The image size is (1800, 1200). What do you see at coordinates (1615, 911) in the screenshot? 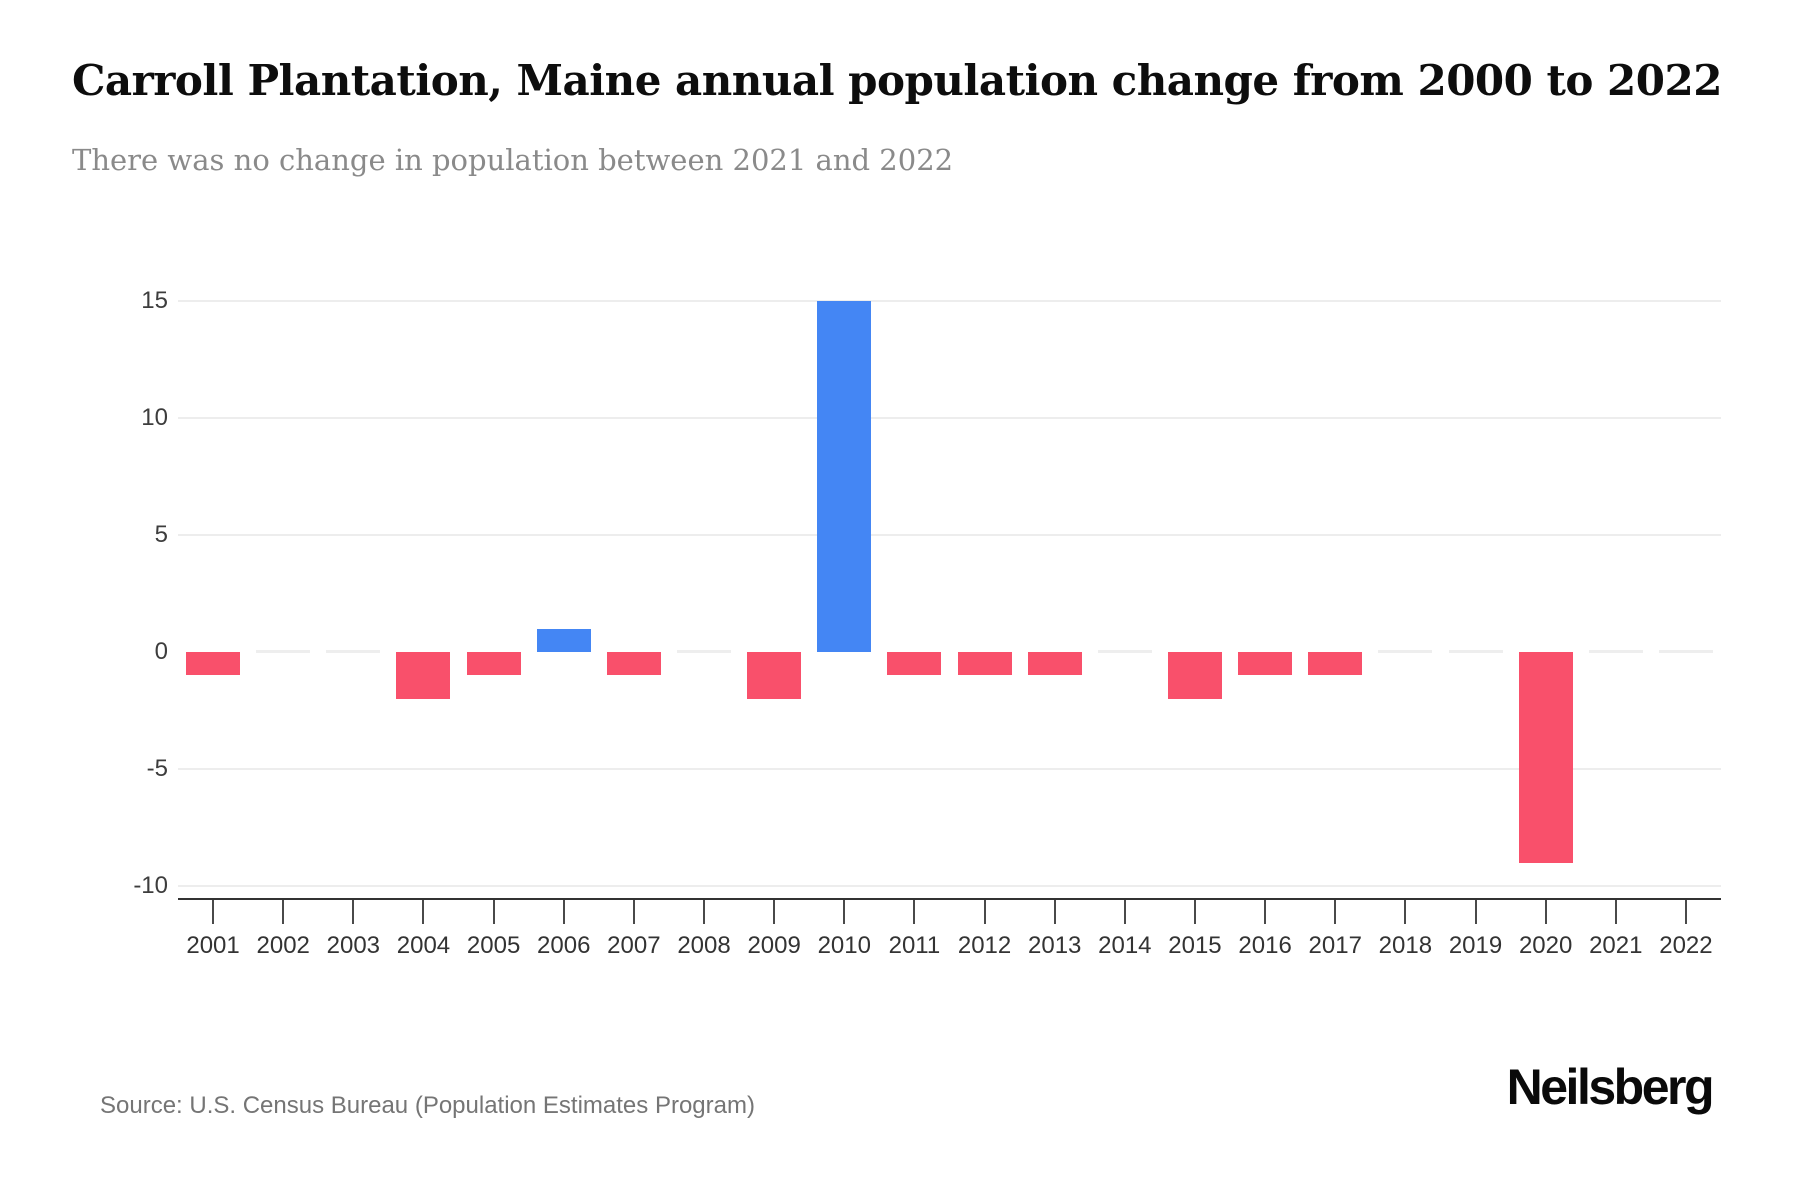
I see `x-axis-tick-2021` at bounding box center [1615, 911].